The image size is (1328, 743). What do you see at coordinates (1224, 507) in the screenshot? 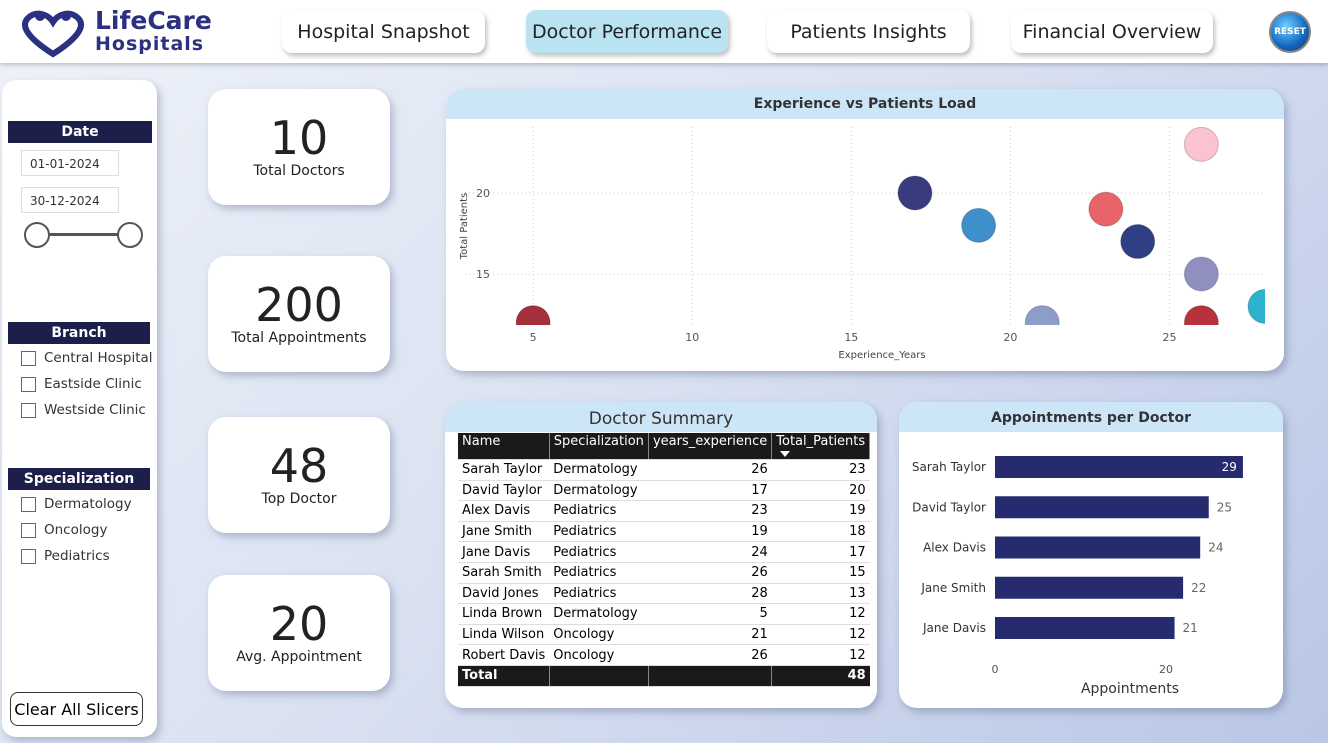
I see `value-label: 25` at bounding box center [1224, 507].